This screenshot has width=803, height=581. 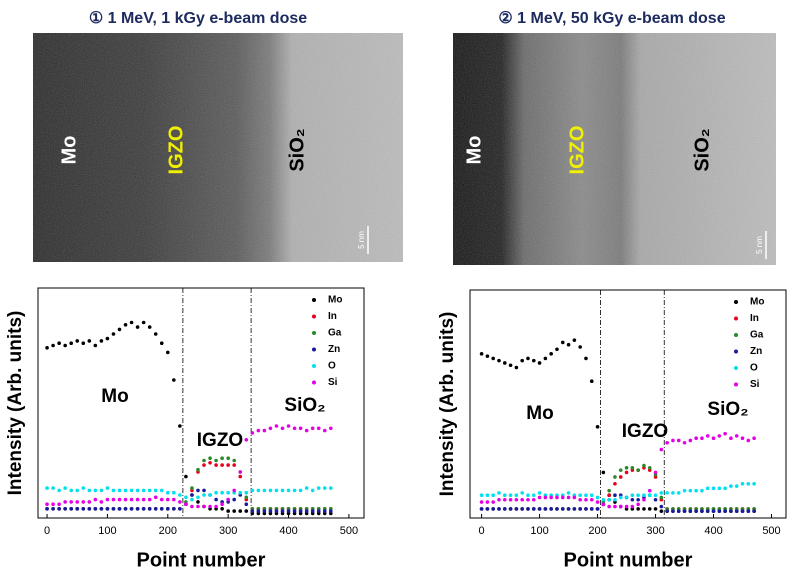 What do you see at coordinates (713, 531) in the screenshot?
I see `x-tick-label: 400` at bounding box center [713, 531].